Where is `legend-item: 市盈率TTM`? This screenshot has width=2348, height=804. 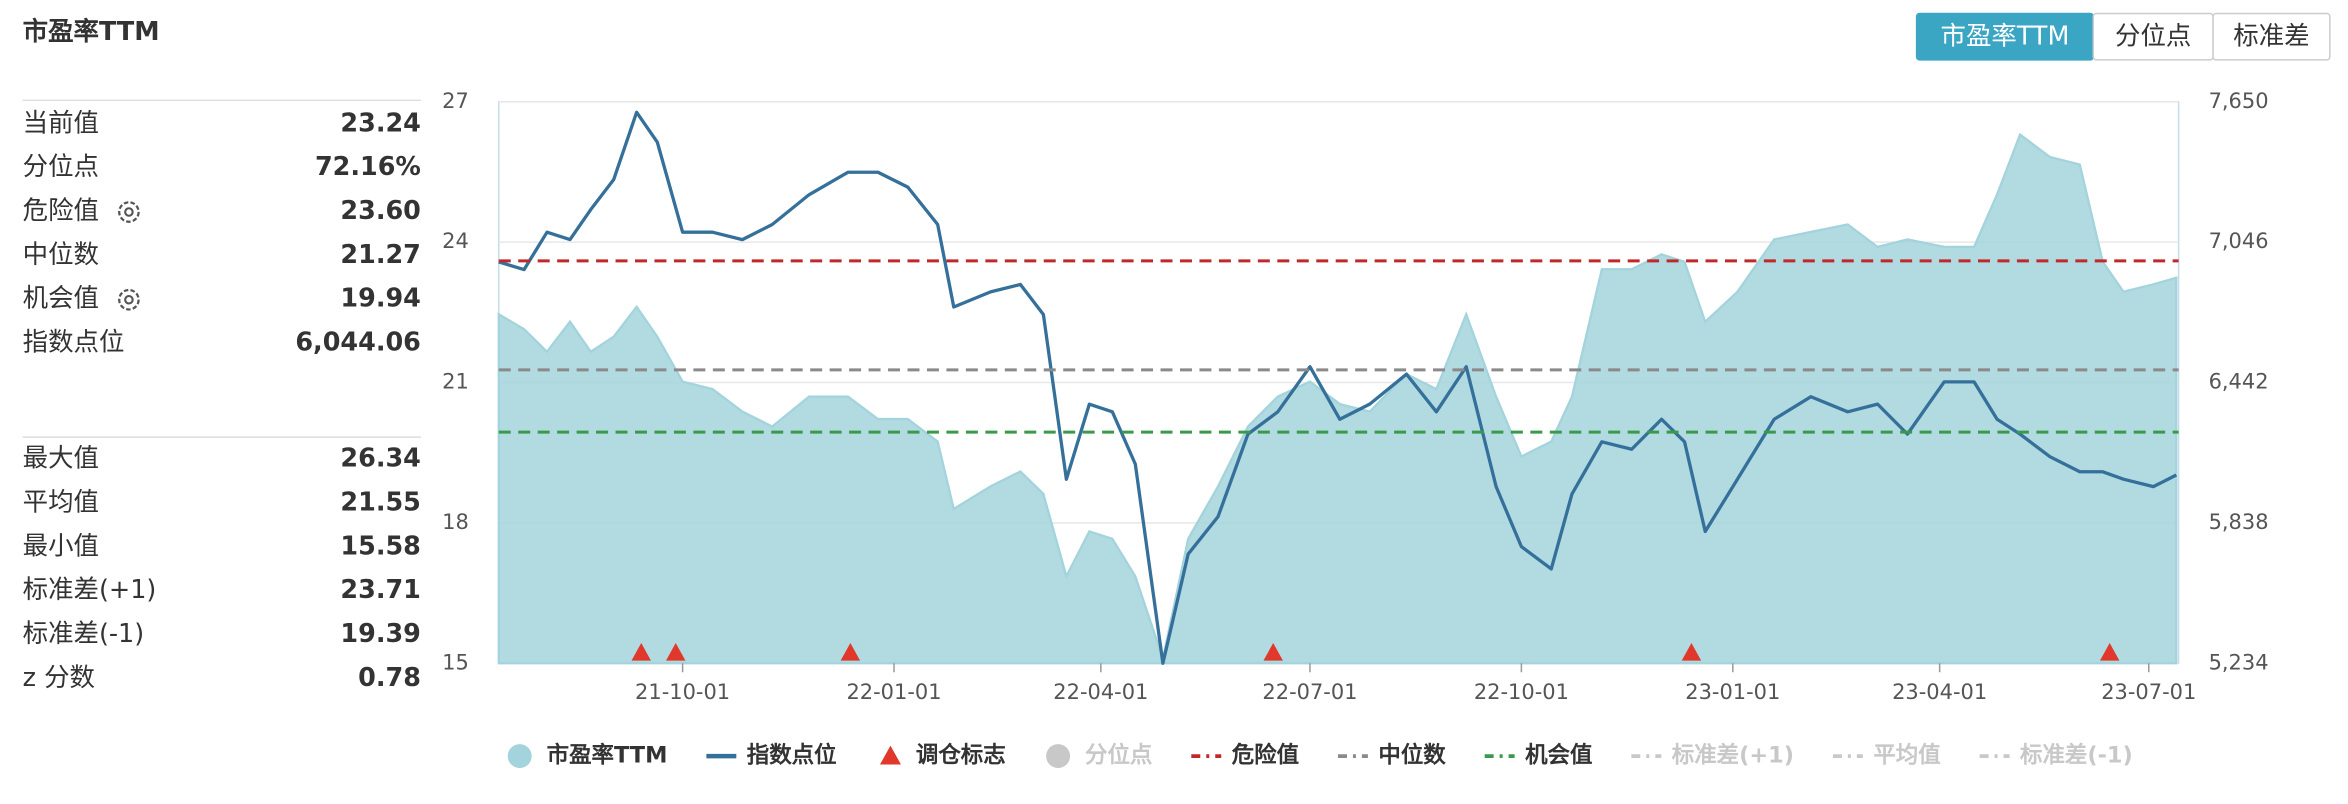 legend-item: 市盈率TTM is located at coordinates (587, 755).